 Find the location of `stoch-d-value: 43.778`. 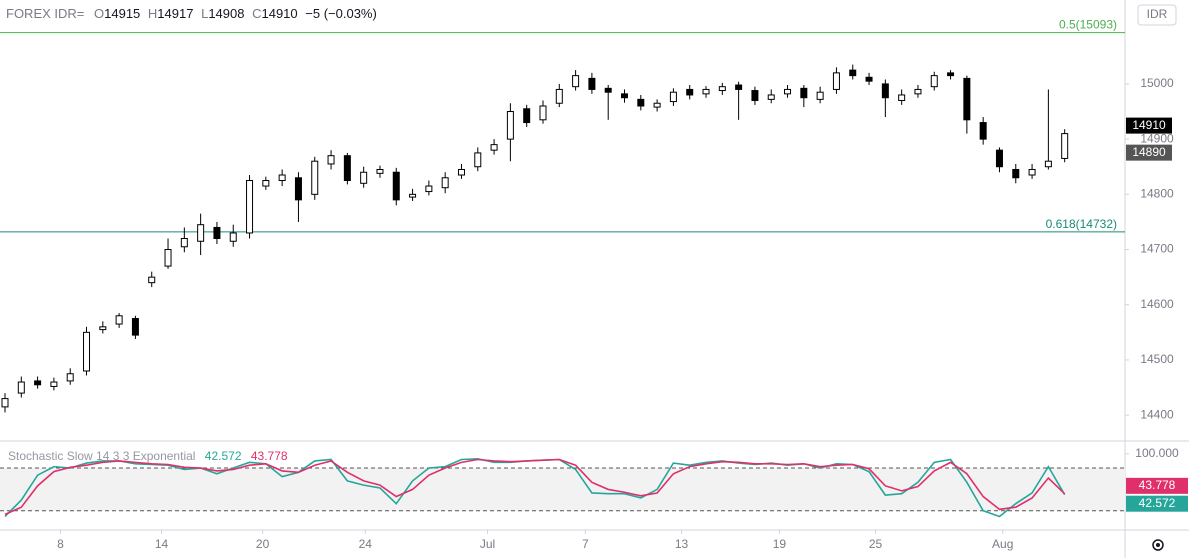

stoch-d-value: 43.778 is located at coordinates (269, 456).